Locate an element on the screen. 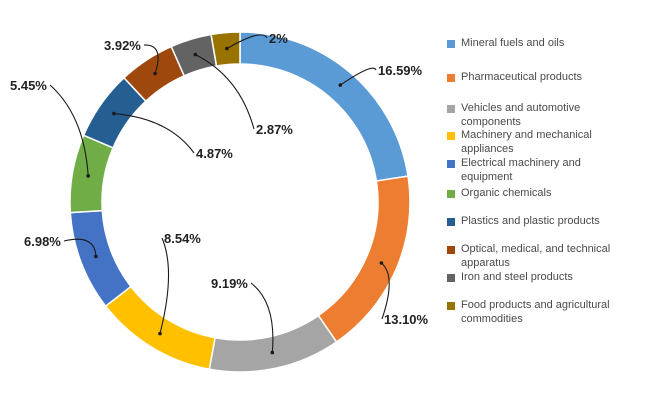  data-label-machinery-and-mechanical-appliances: 8.54% is located at coordinates (182, 238).